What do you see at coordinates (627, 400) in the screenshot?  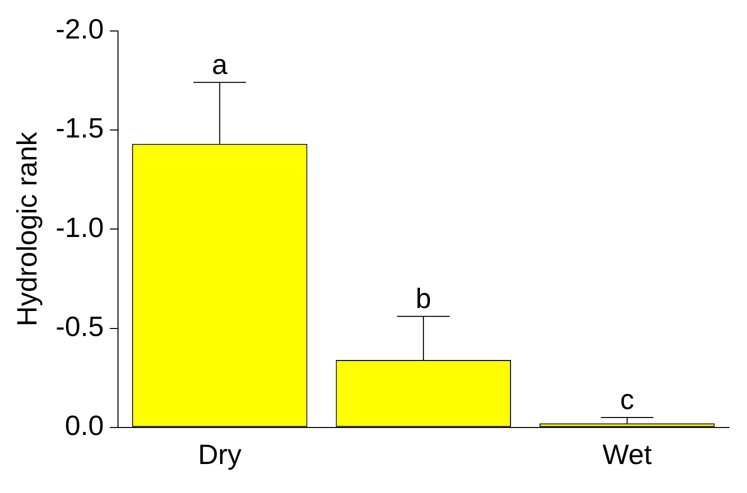 I see `annotation: c` at bounding box center [627, 400].